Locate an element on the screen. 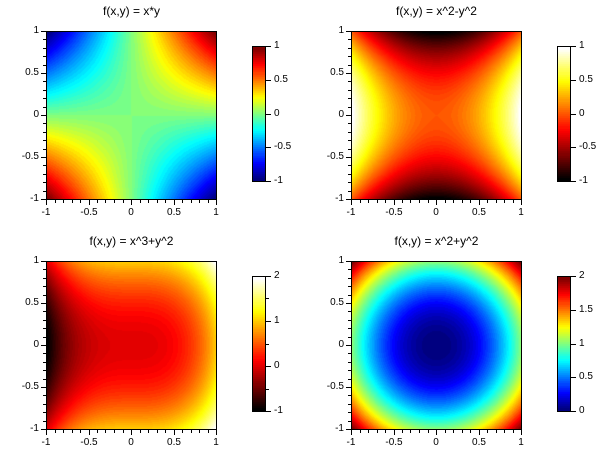 This screenshot has height=460, width=610. plot-title: f(x,y) = x*y is located at coordinates (131, 11).